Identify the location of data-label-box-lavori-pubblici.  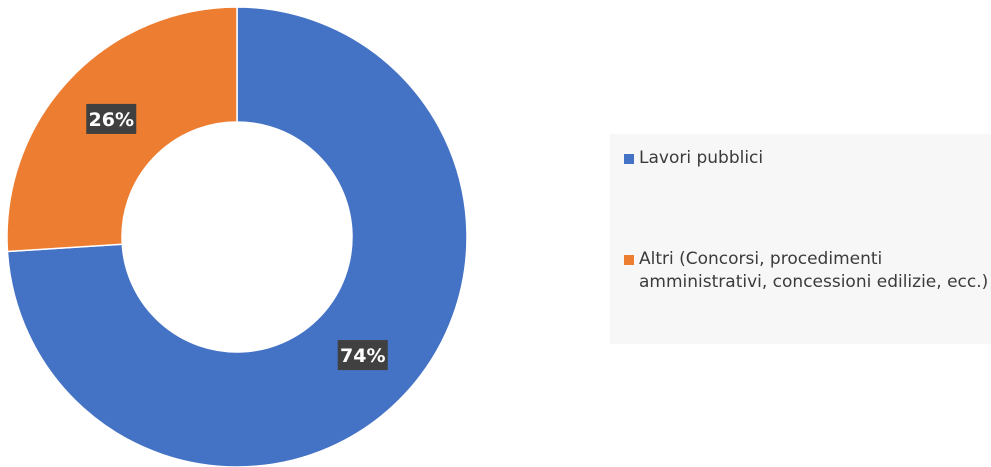
(362, 355).